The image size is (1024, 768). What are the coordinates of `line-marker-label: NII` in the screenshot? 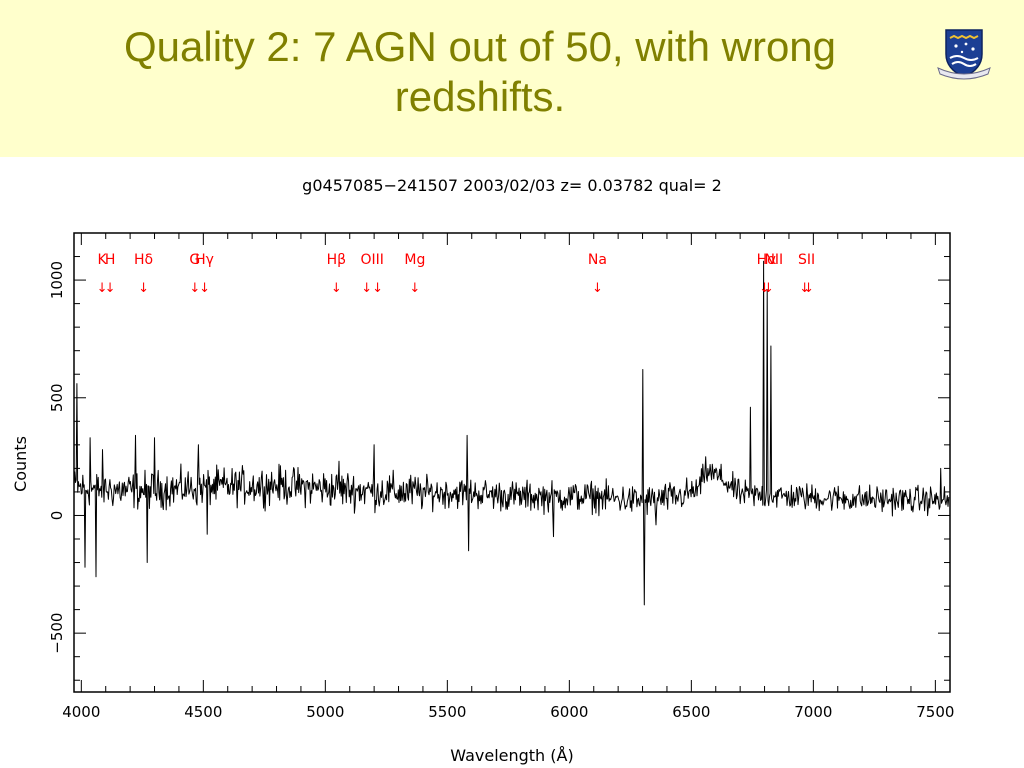 It's located at (773, 260).